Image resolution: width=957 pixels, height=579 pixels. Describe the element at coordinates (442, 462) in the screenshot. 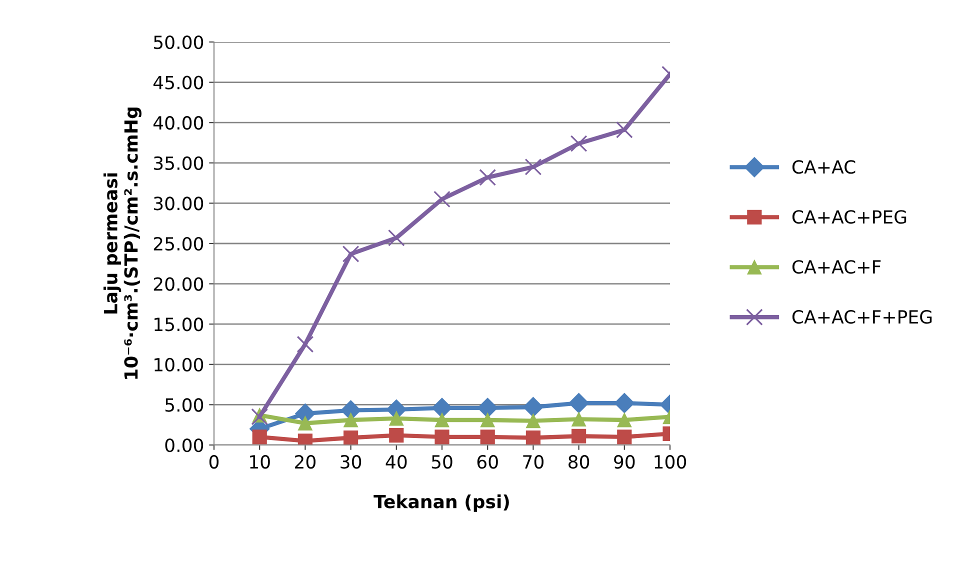

I see `x-tick-label: 50` at that location.